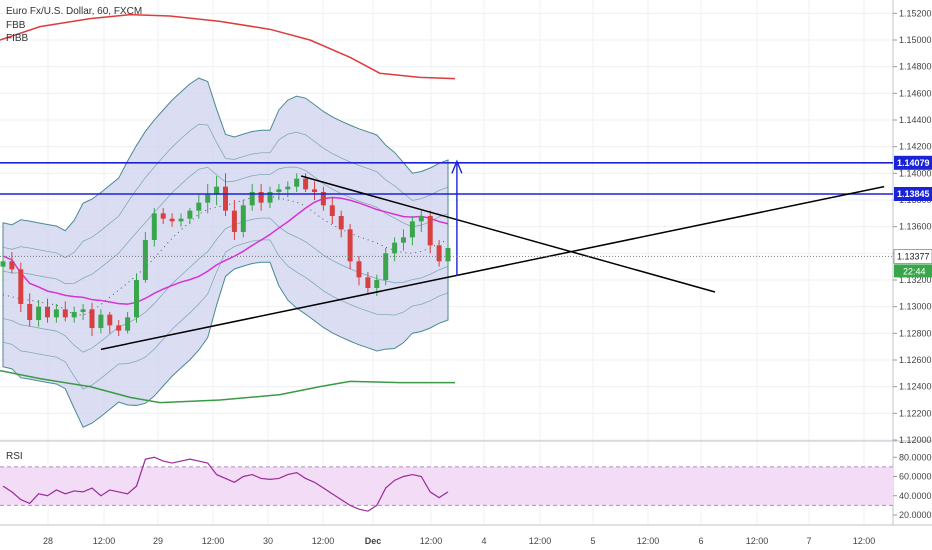 This screenshot has height=550, width=932. I want to click on rsi-axis-label-1: 60.0000, so click(915, 477).